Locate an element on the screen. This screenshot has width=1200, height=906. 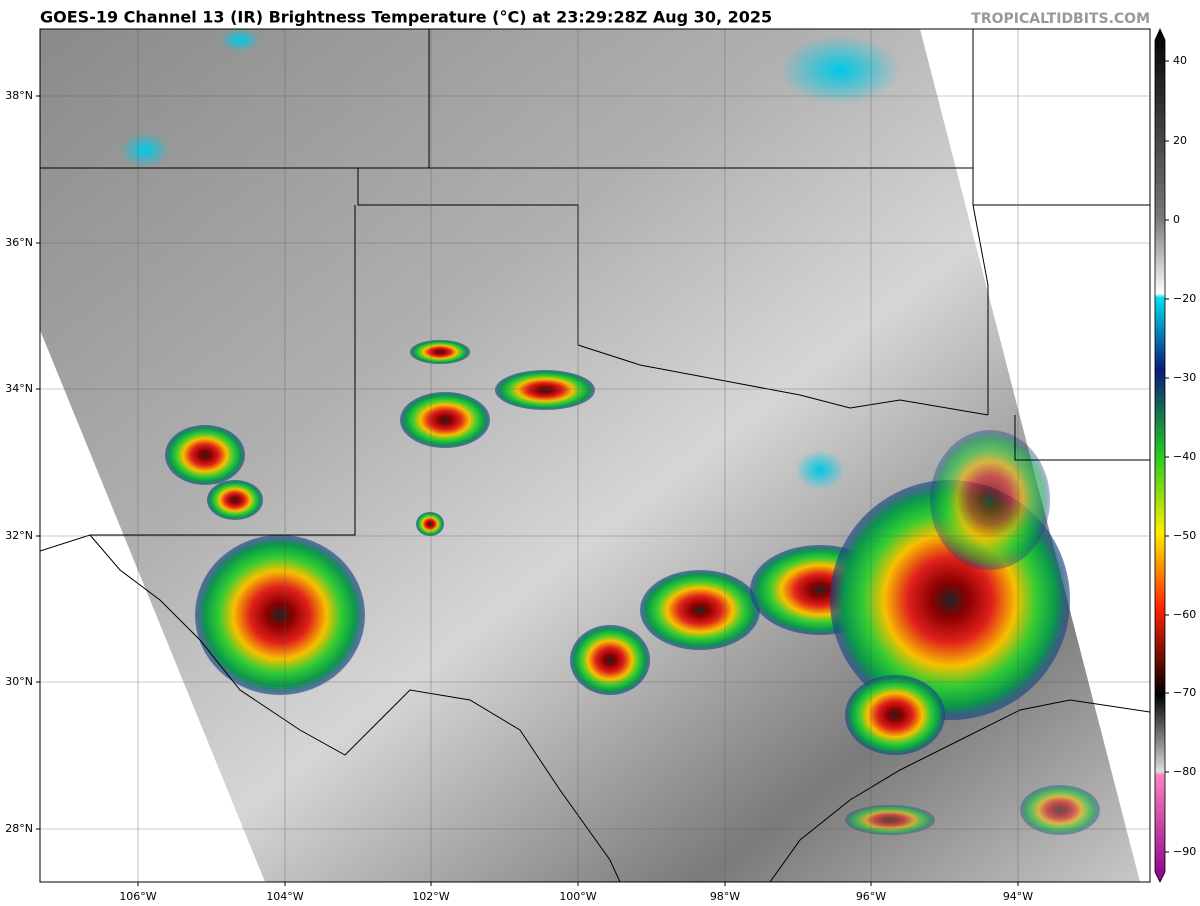
credit: TROPICALTIDBITS.COM is located at coordinates (1060, 19).